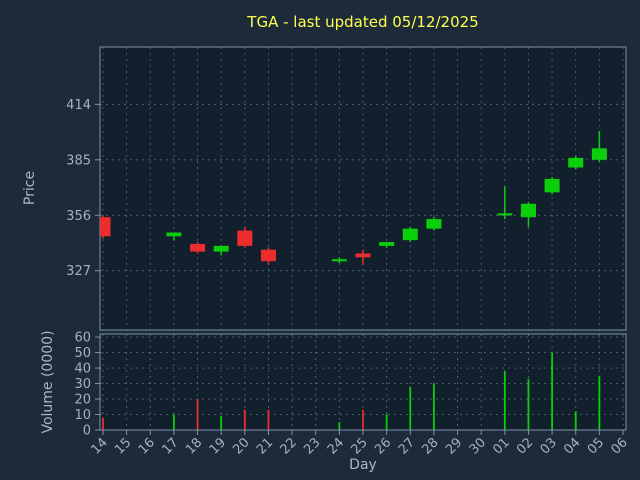 The image size is (640, 480). What do you see at coordinates (123, 446) in the screenshot?
I see `x-tick-label: 15` at bounding box center [123, 446].